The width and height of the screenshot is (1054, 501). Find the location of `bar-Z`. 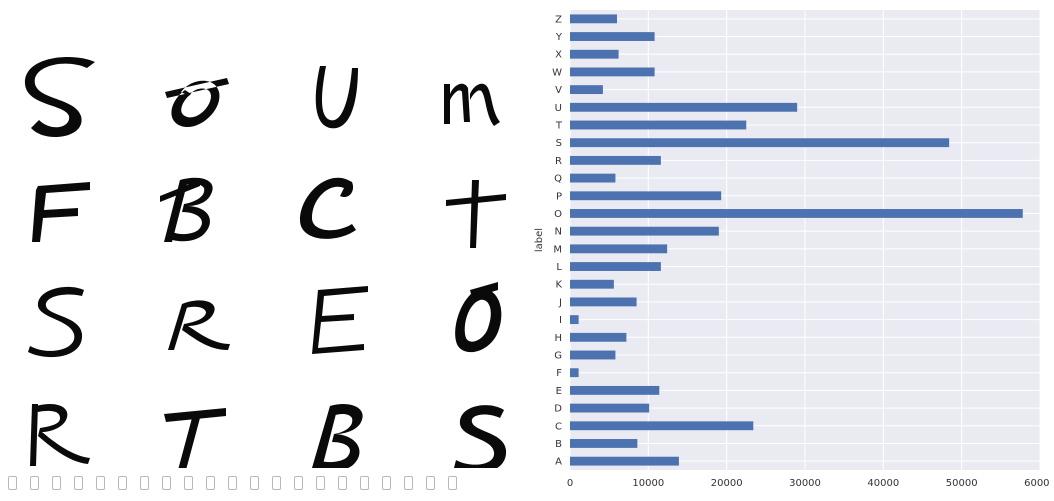

bar-Z is located at coordinates (593, 19).